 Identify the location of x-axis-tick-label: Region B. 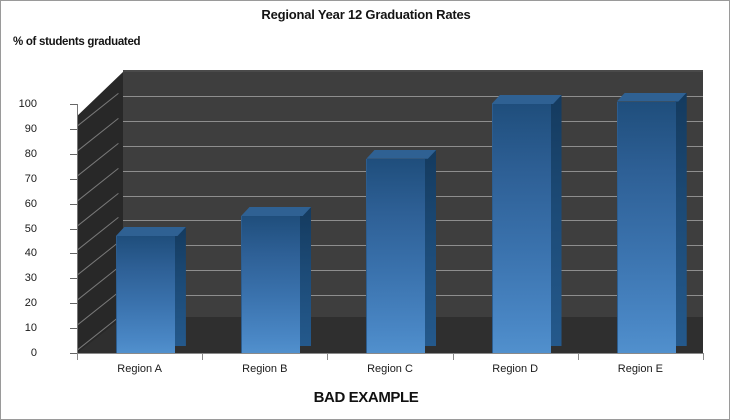
(265, 369).